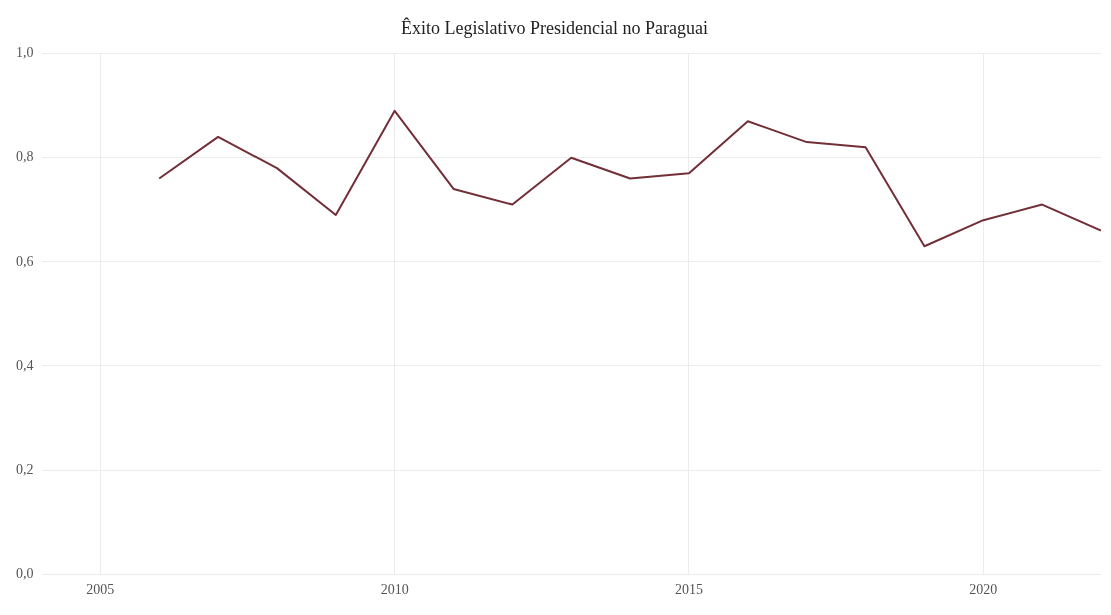  I want to click on y-tick-label: 0,8, so click(25, 157).